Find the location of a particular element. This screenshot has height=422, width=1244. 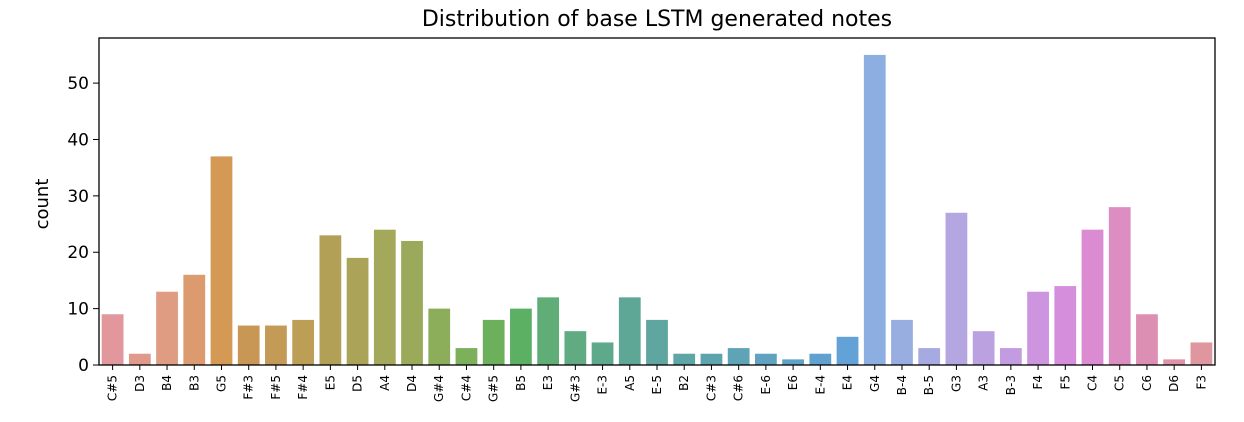

x-tick-label: E-4 is located at coordinates (820, 385).